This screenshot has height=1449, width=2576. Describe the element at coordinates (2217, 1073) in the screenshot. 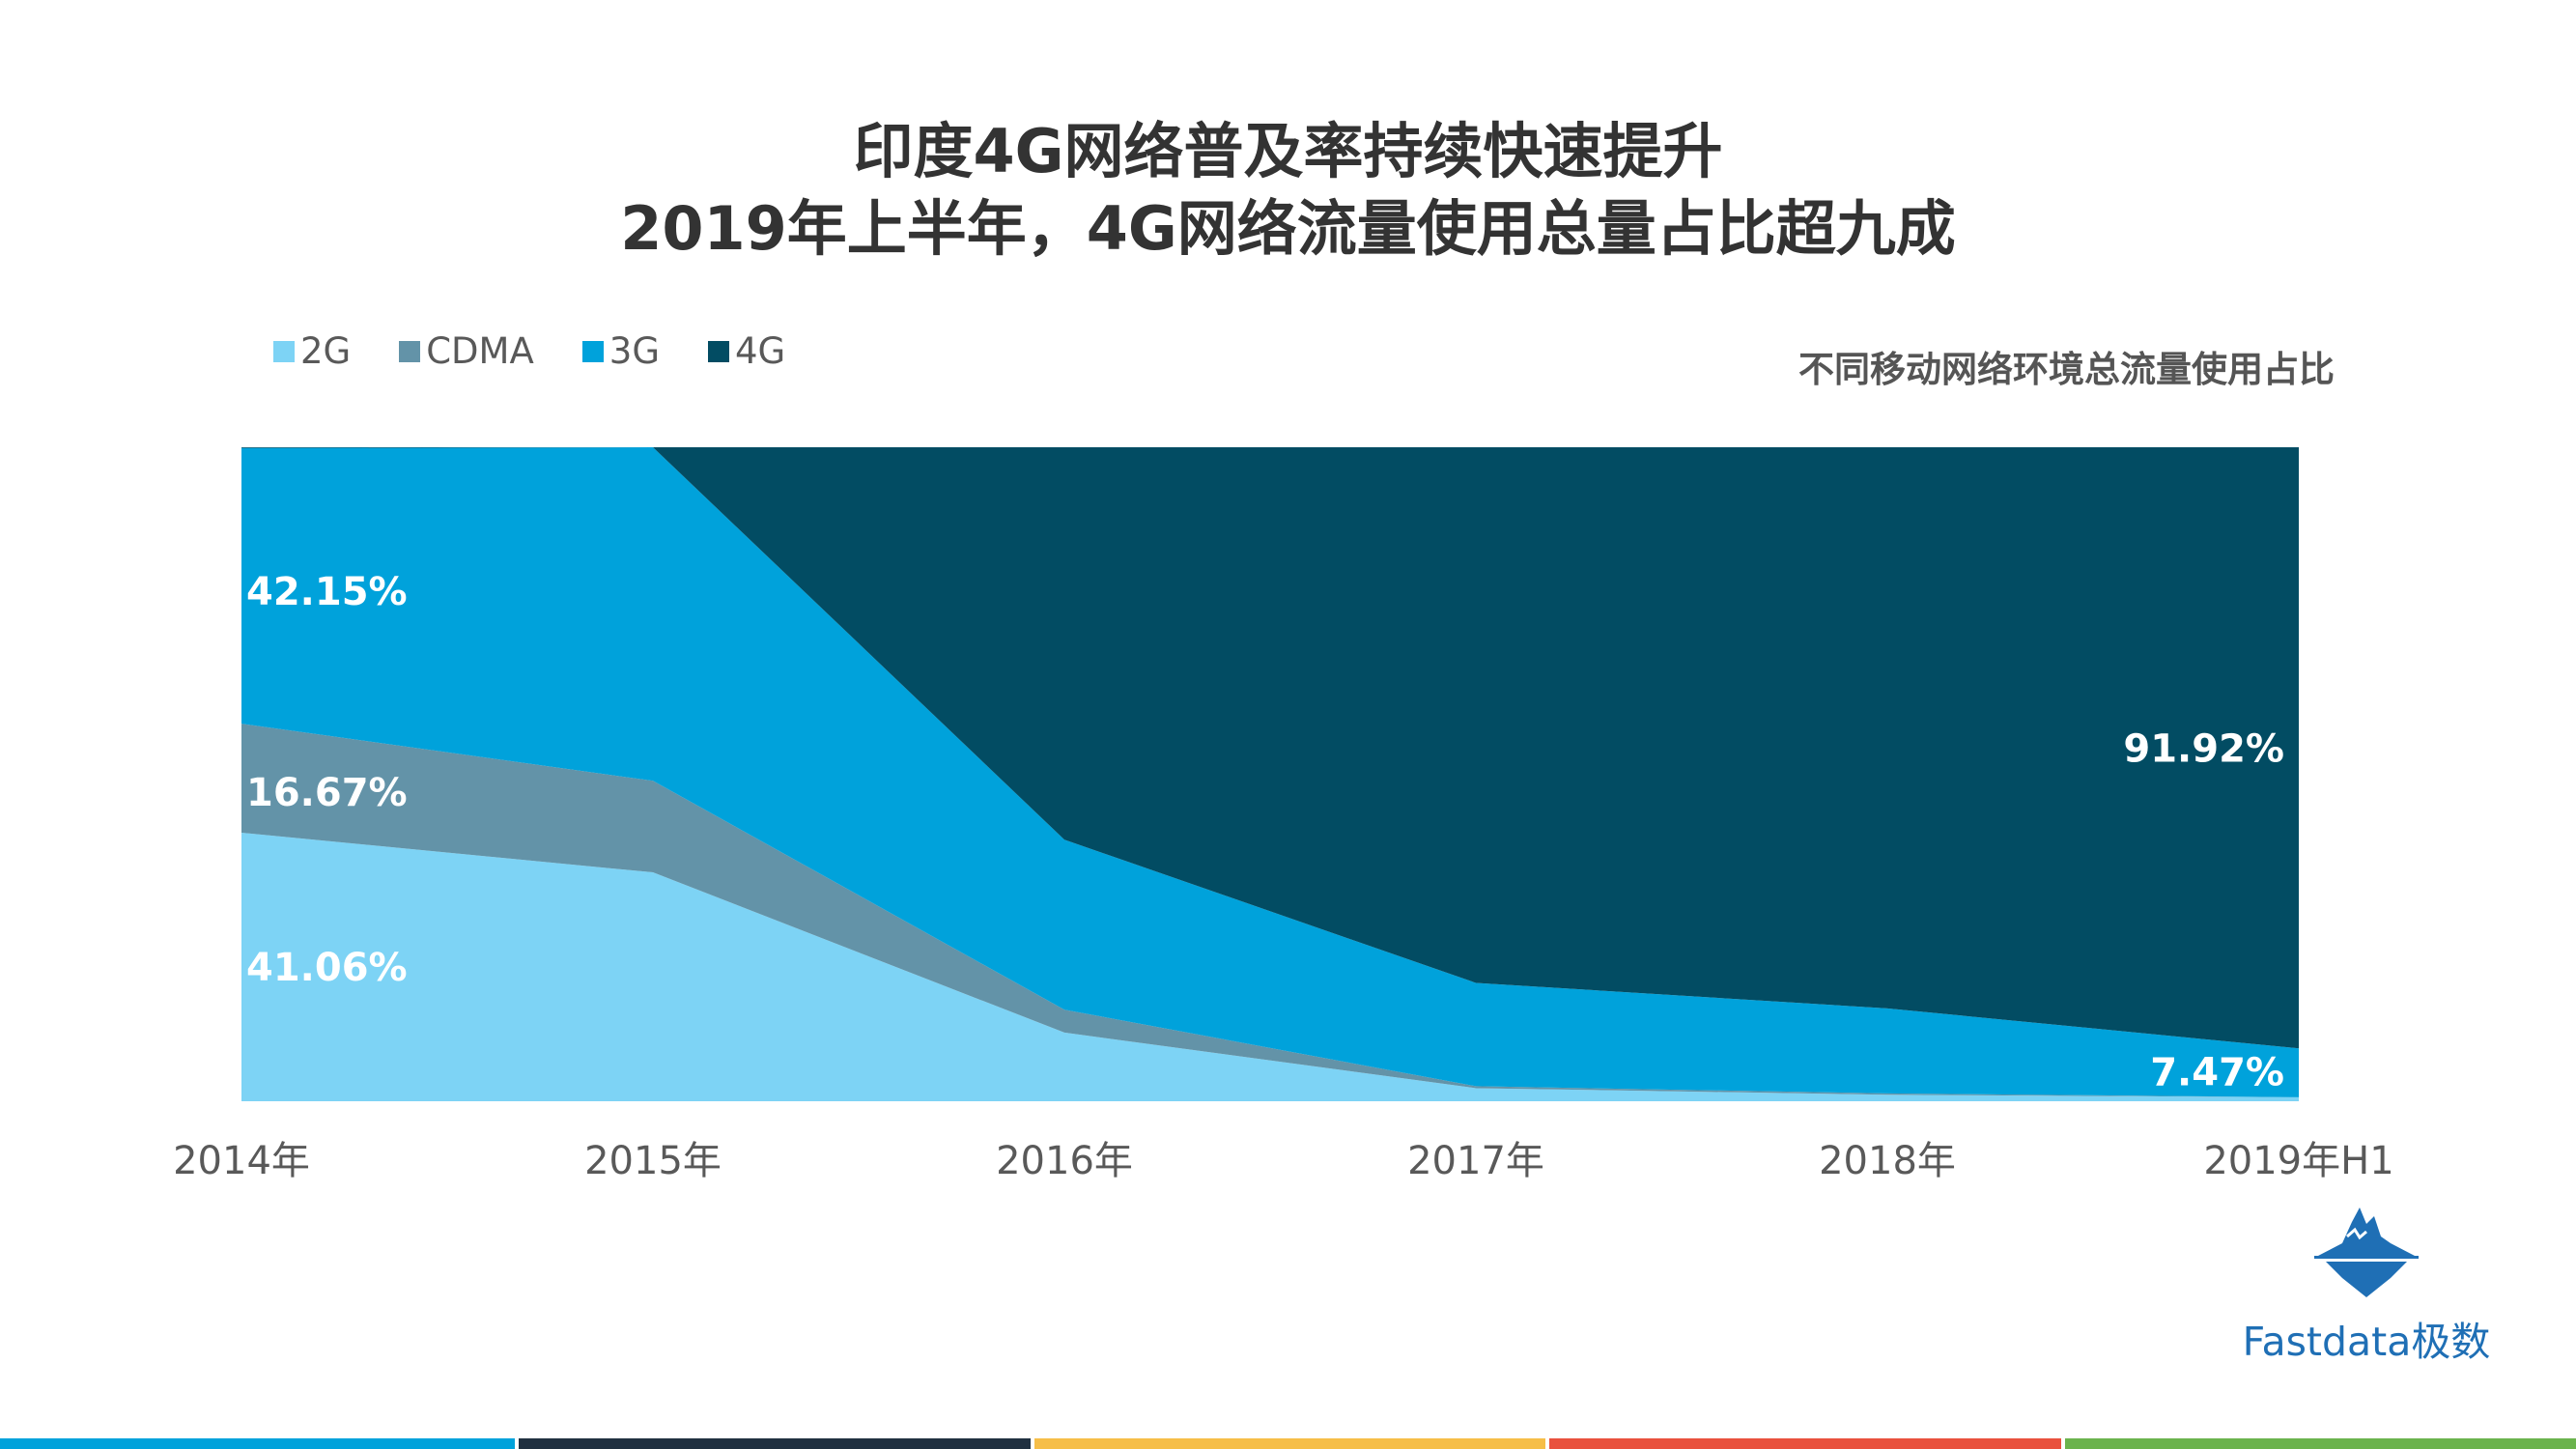

I see `data-label-3g: 7.47%` at that location.